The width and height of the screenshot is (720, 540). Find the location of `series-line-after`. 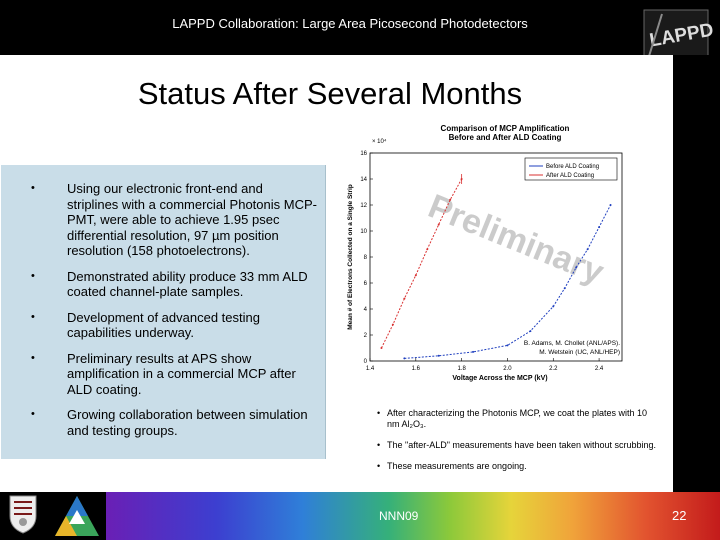

series-line-after is located at coordinates (422, 263).